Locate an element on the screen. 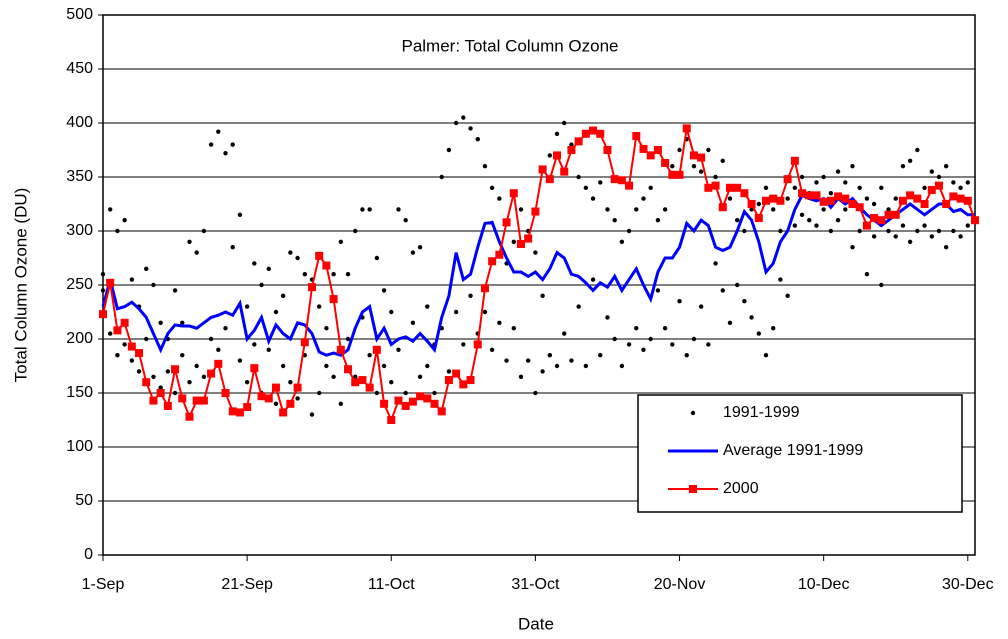  x-tick-label: 10-Dec is located at coordinates (824, 584).